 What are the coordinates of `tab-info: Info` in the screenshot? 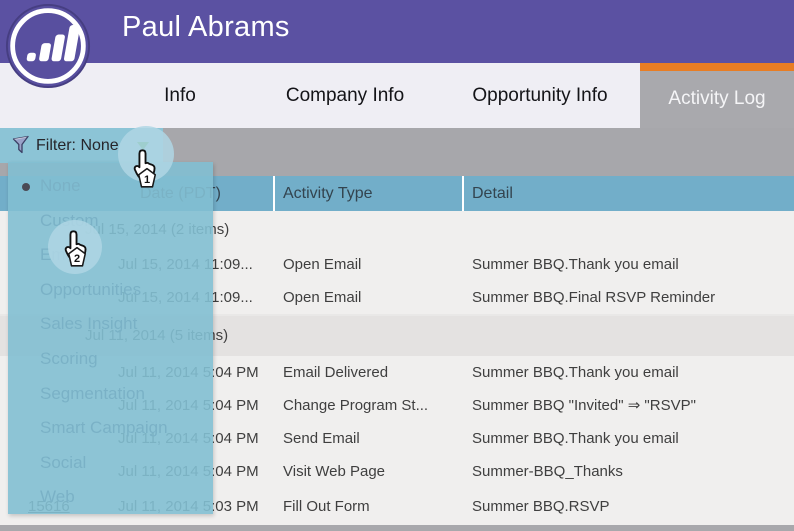 It's located at (180, 95).